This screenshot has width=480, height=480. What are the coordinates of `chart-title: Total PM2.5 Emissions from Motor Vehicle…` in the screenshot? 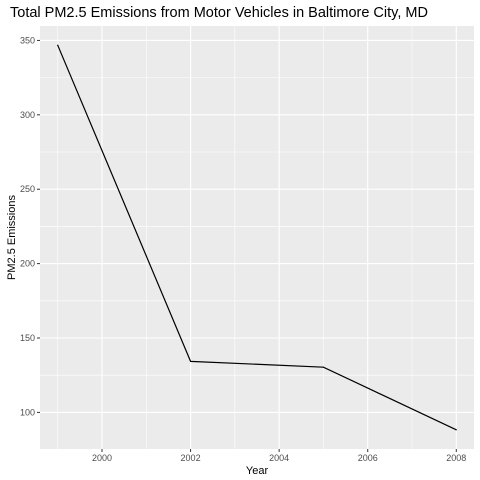 It's located at (219, 13).